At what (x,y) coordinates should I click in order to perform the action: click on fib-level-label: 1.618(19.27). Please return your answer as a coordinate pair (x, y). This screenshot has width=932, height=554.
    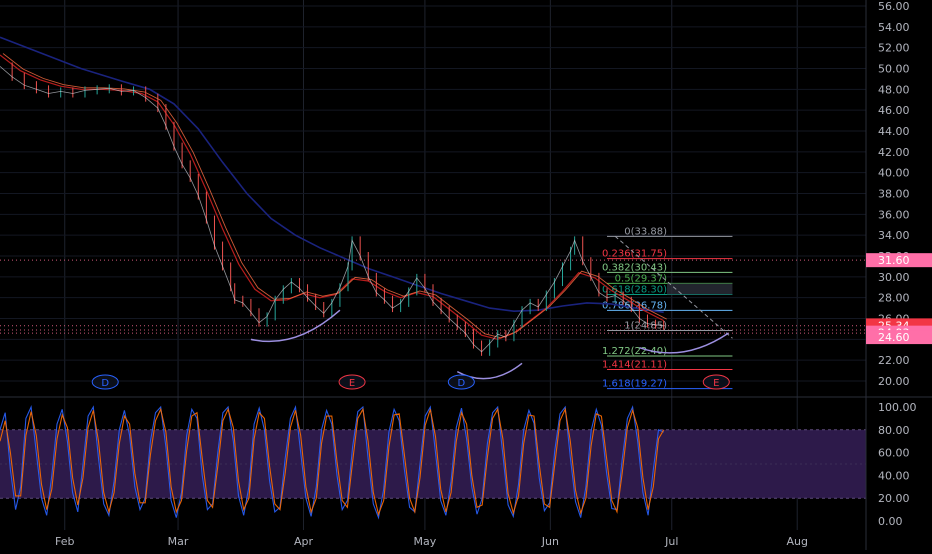
    Looking at the image, I should click on (634, 384).